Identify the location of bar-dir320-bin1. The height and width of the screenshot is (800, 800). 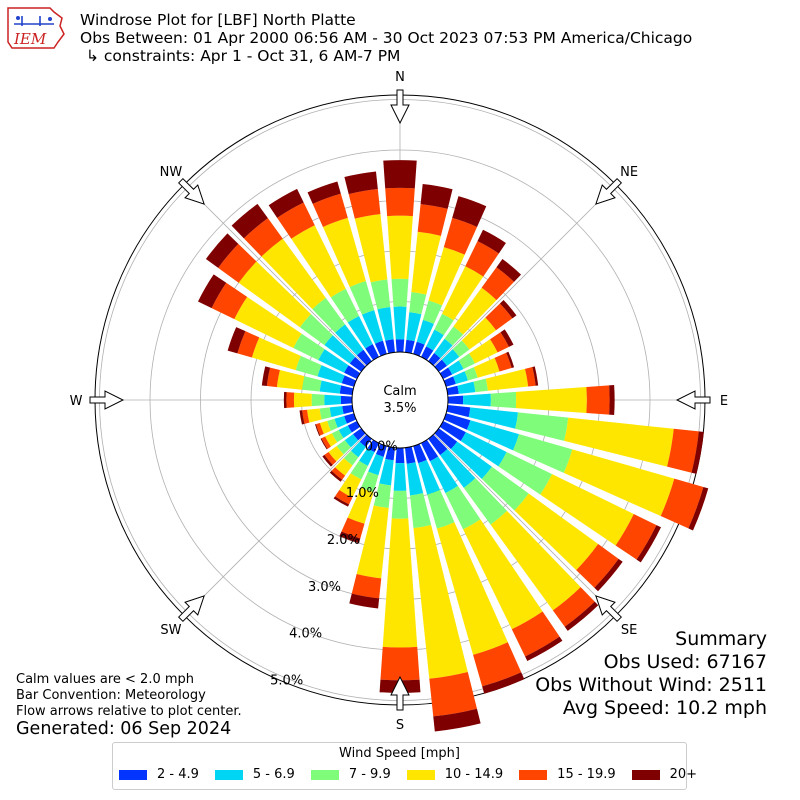
(349, 340).